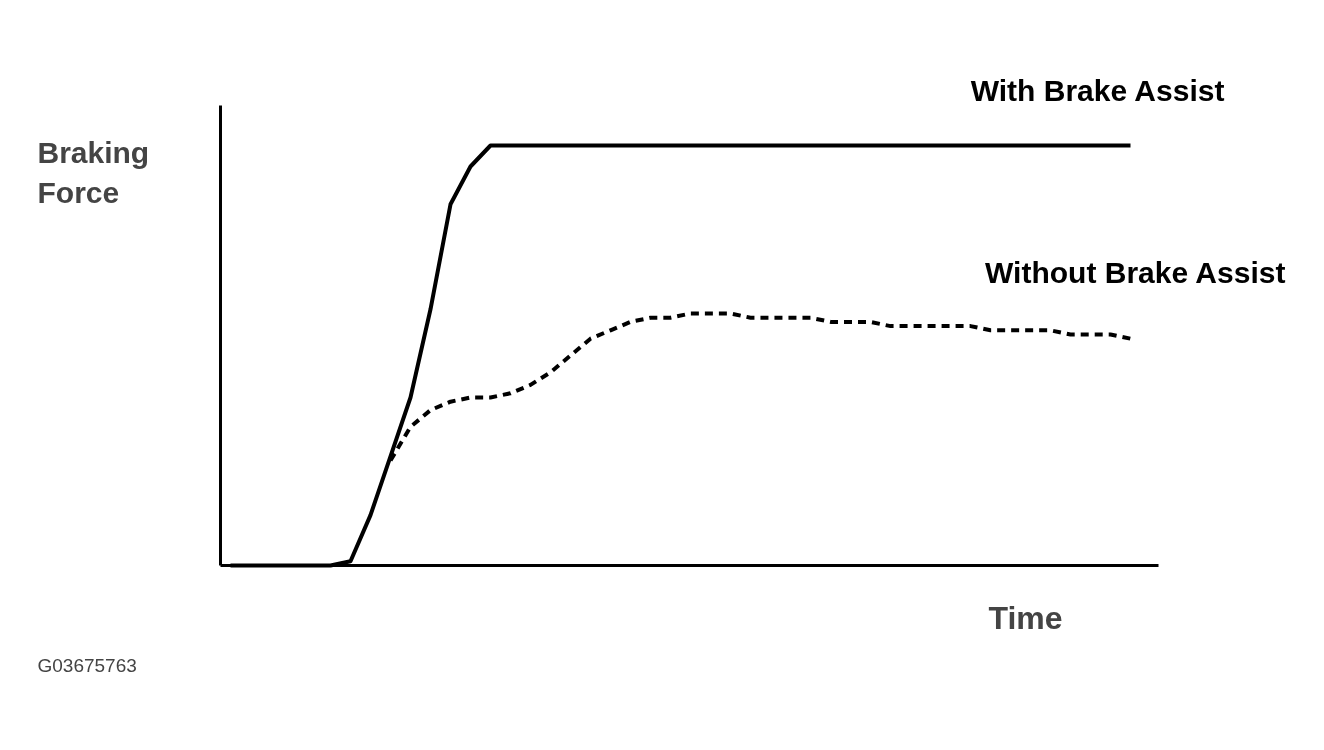 The width and height of the screenshot is (1324, 750). Describe the element at coordinates (87, 665) in the screenshot. I see `text: G03675763` at that location.